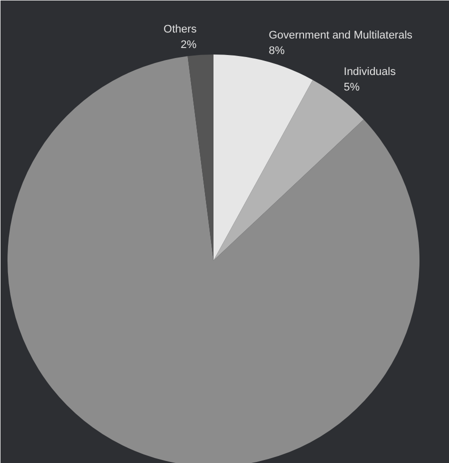  What do you see at coordinates (370, 72) in the screenshot?
I see `slice-label: Individuals` at bounding box center [370, 72].